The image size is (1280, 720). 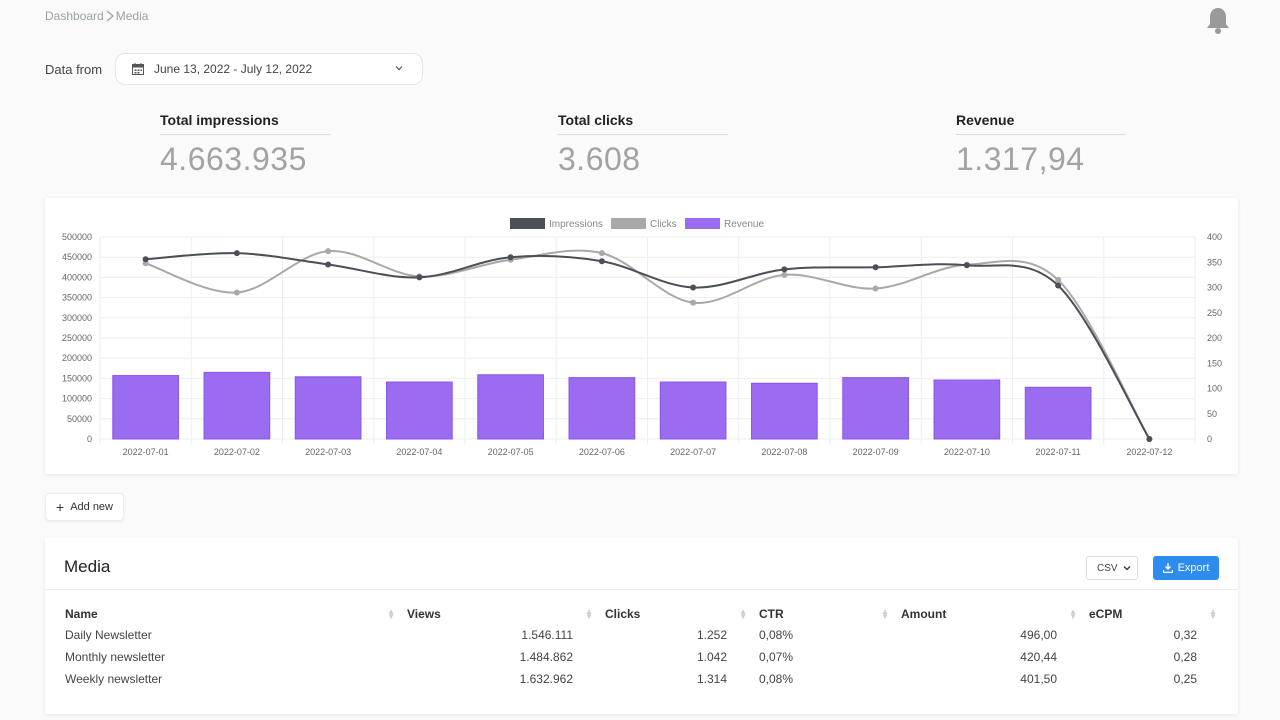 I want to click on y-tick-label: 50000, so click(x=79, y=419).